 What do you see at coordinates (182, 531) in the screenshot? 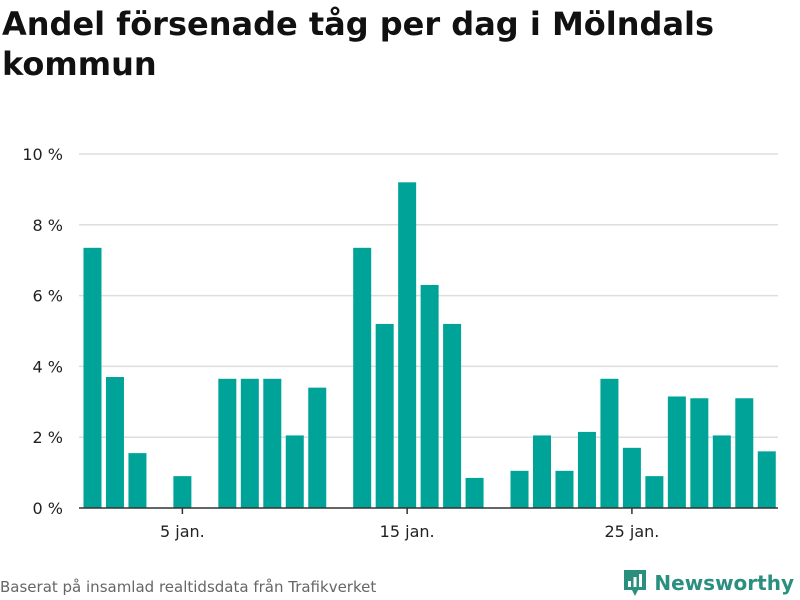
I see `x-tick-label: 5 jan.` at bounding box center [182, 531].